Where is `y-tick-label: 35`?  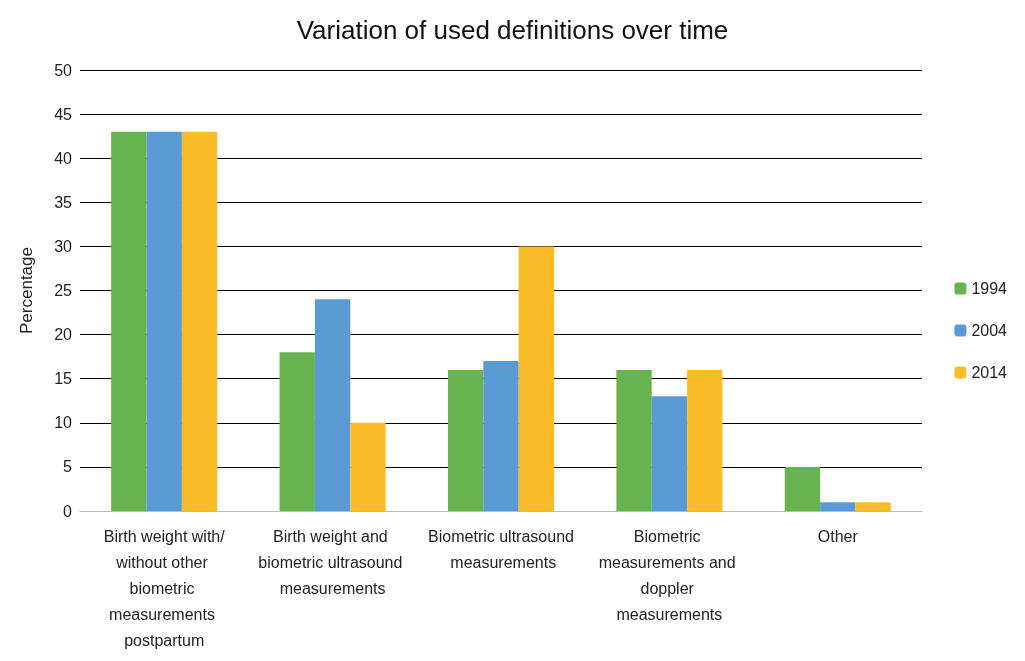 y-tick-label: 35 is located at coordinates (63, 202).